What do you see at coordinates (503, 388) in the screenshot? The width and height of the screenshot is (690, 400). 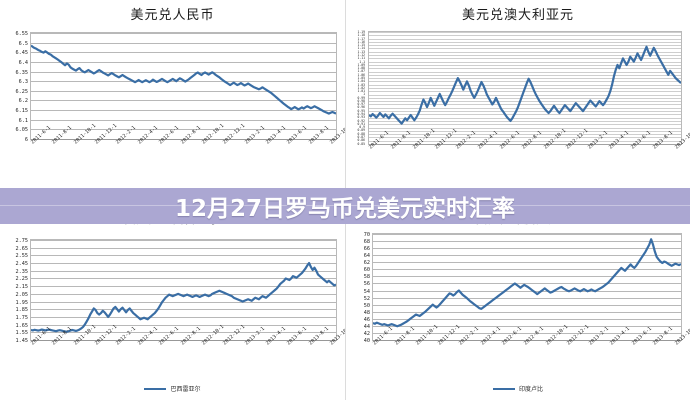 I see `legend-swatch-inr` at bounding box center [503, 388].